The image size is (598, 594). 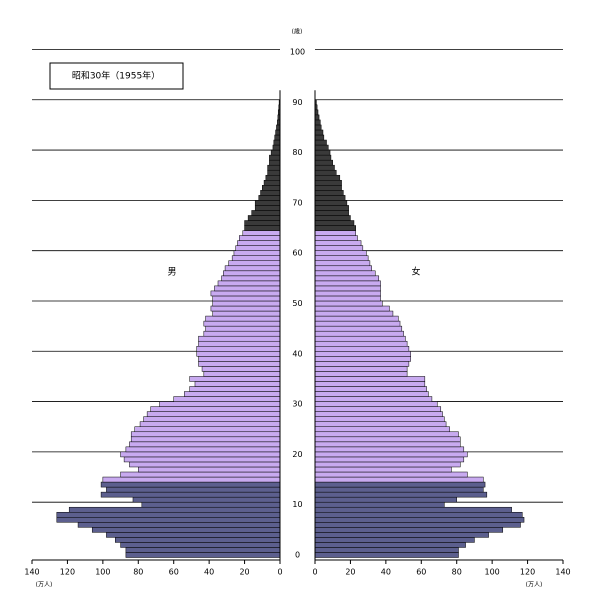 What do you see at coordinates (171, 272) in the screenshot?
I see `legend-male: 男` at bounding box center [171, 272].